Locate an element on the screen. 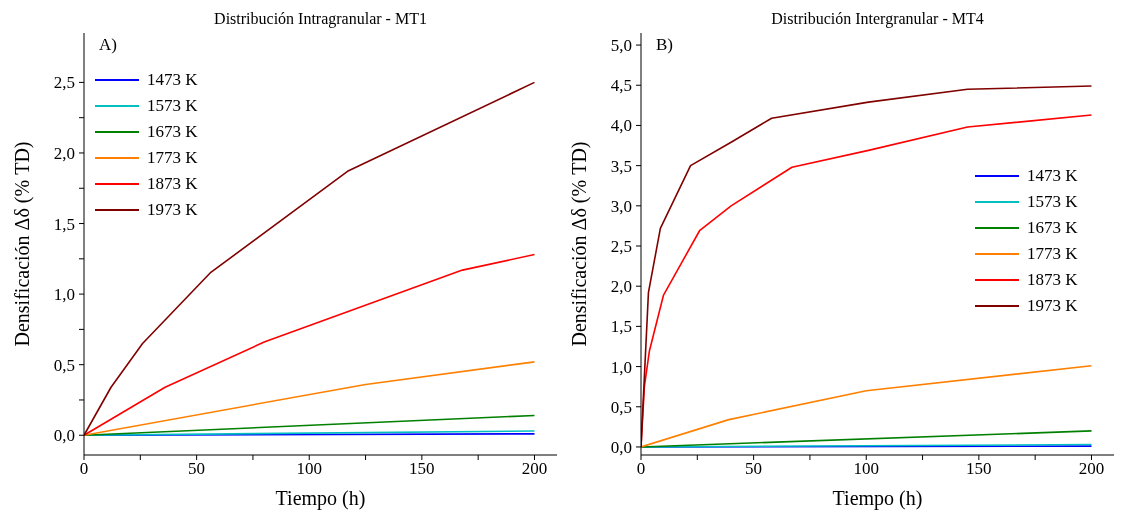  y-tick-label: 4,0 is located at coordinates (621, 126).